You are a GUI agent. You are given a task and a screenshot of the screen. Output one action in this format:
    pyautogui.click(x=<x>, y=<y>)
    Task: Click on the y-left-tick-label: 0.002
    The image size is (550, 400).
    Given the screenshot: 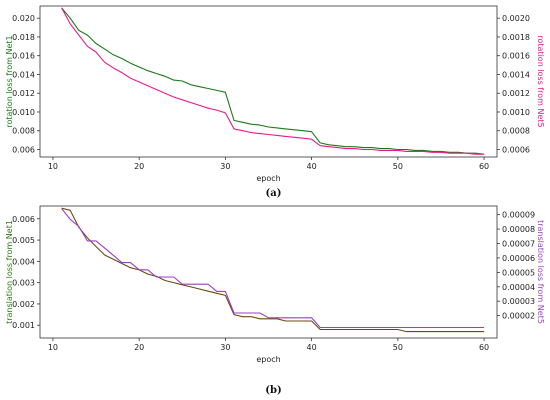 What is the action you would take?
    pyautogui.click(x=23, y=304)
    